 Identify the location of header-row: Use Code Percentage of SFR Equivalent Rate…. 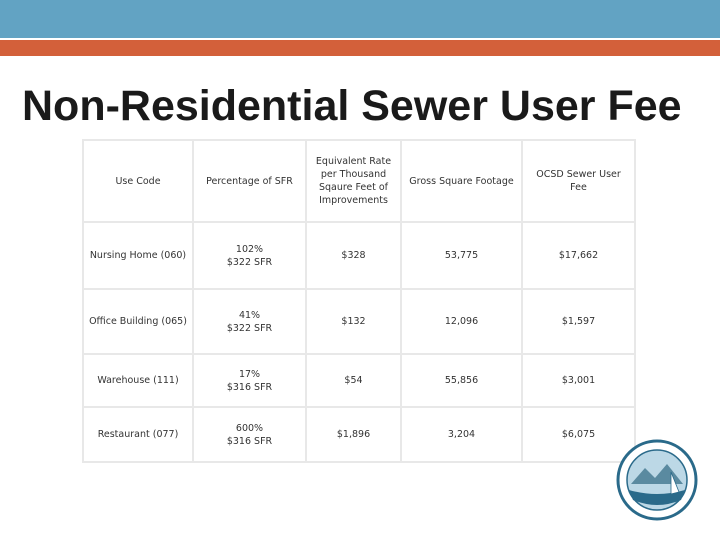
(359, 181).